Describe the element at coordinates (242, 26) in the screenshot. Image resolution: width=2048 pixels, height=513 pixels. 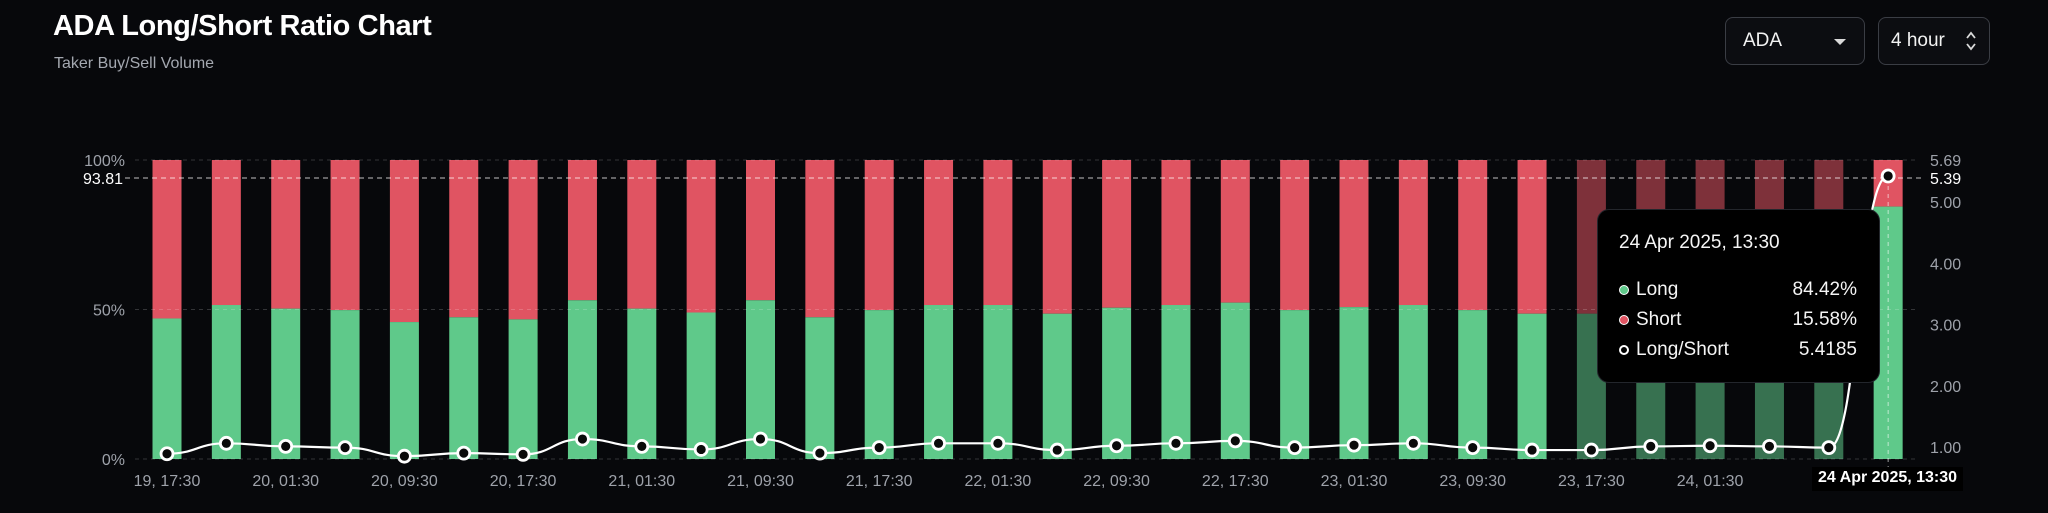
I see `chart-title: ADA Long/Short Ratio Chart` at that location.